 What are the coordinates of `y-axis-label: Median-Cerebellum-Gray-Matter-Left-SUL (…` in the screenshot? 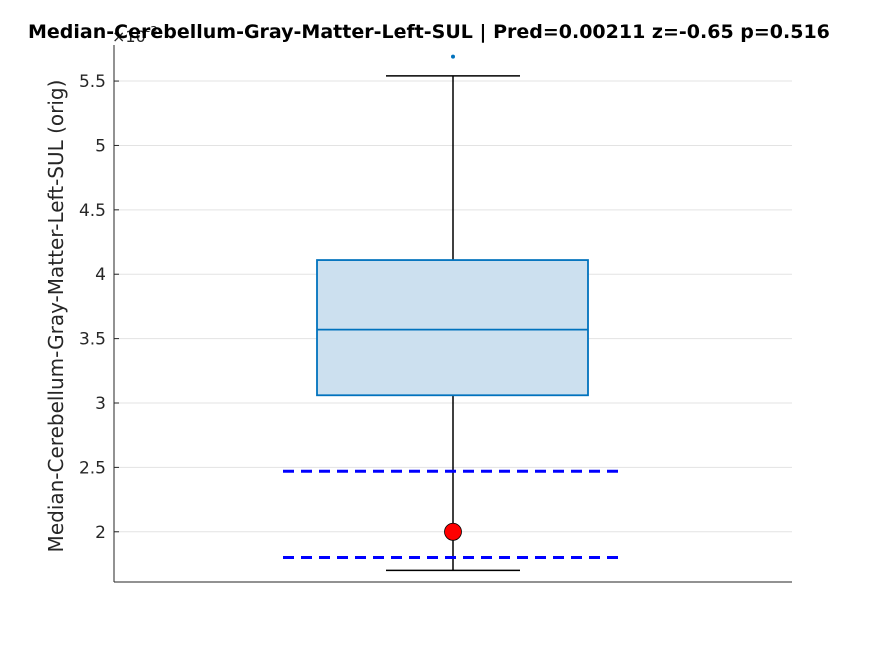 It's located at (56, 316).